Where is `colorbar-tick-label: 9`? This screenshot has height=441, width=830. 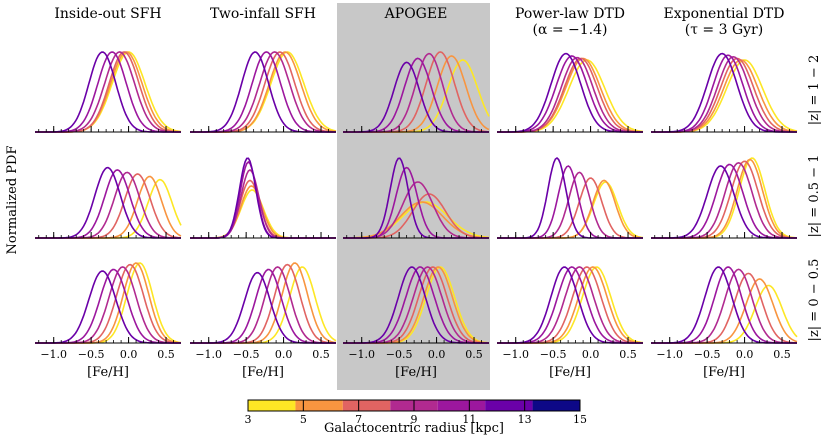
colorbar-tick-label: 9 is located at coordinates (414, 419).